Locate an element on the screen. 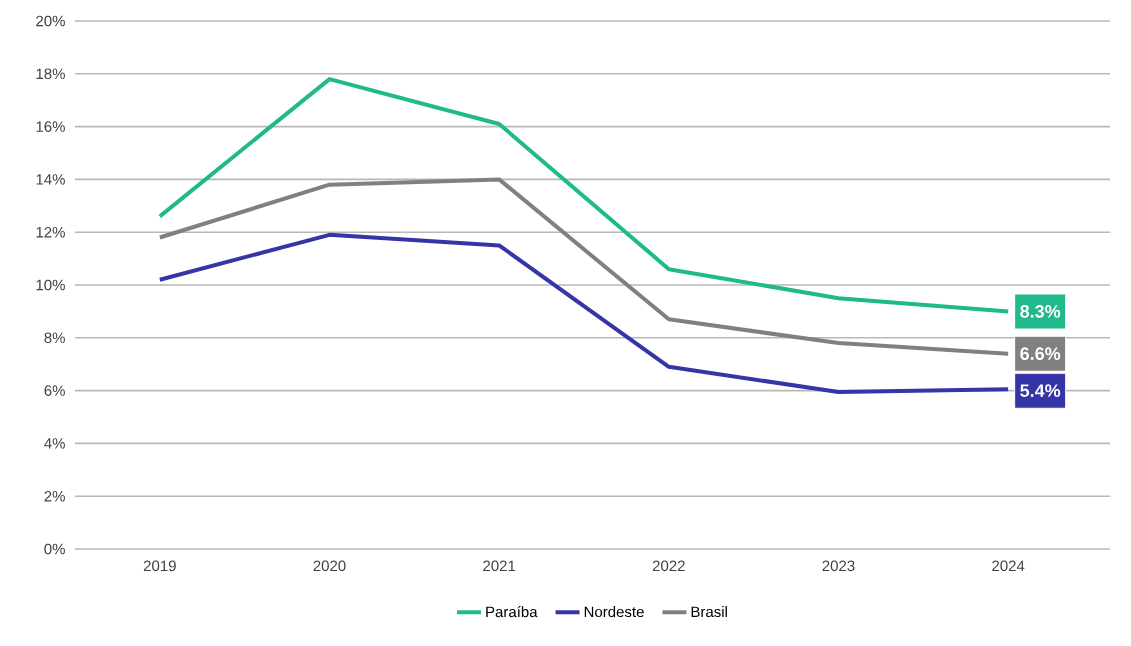 The width and height of the screenshot is (1131, 646). annotation: 5.4% is located at coordinates (1040, 390).